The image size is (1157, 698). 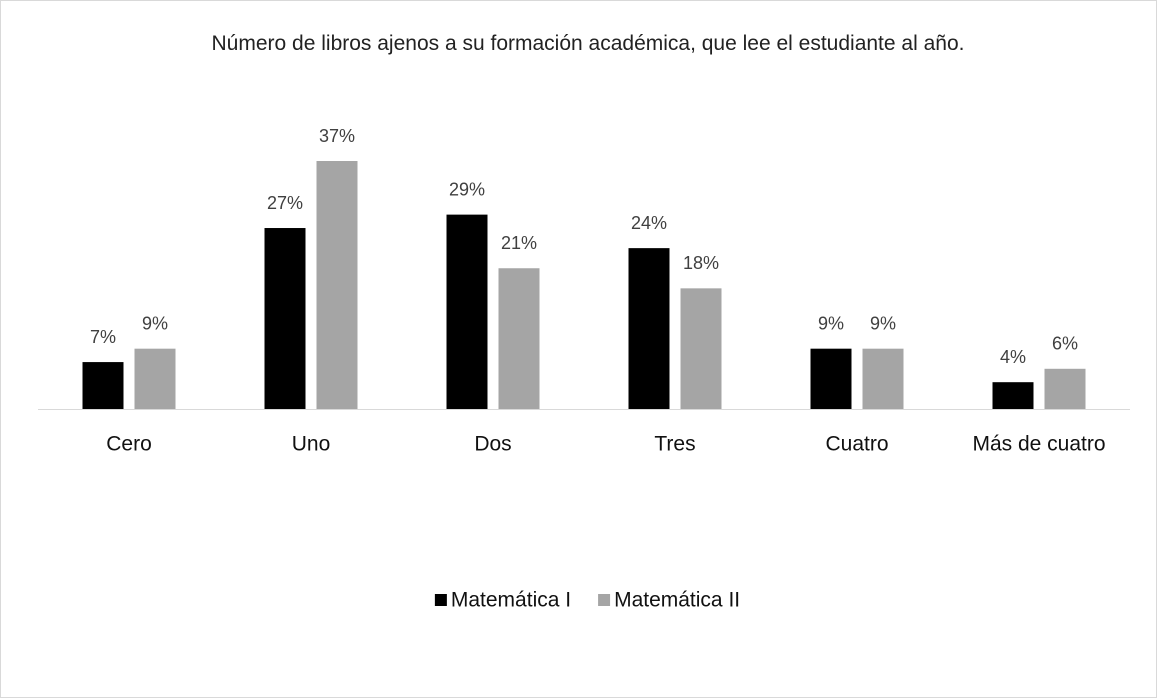 What do you see at coordinates (311, 444) in the screenshot?
I see `x-tick-label: Uno` at bounding box center [311, 444].